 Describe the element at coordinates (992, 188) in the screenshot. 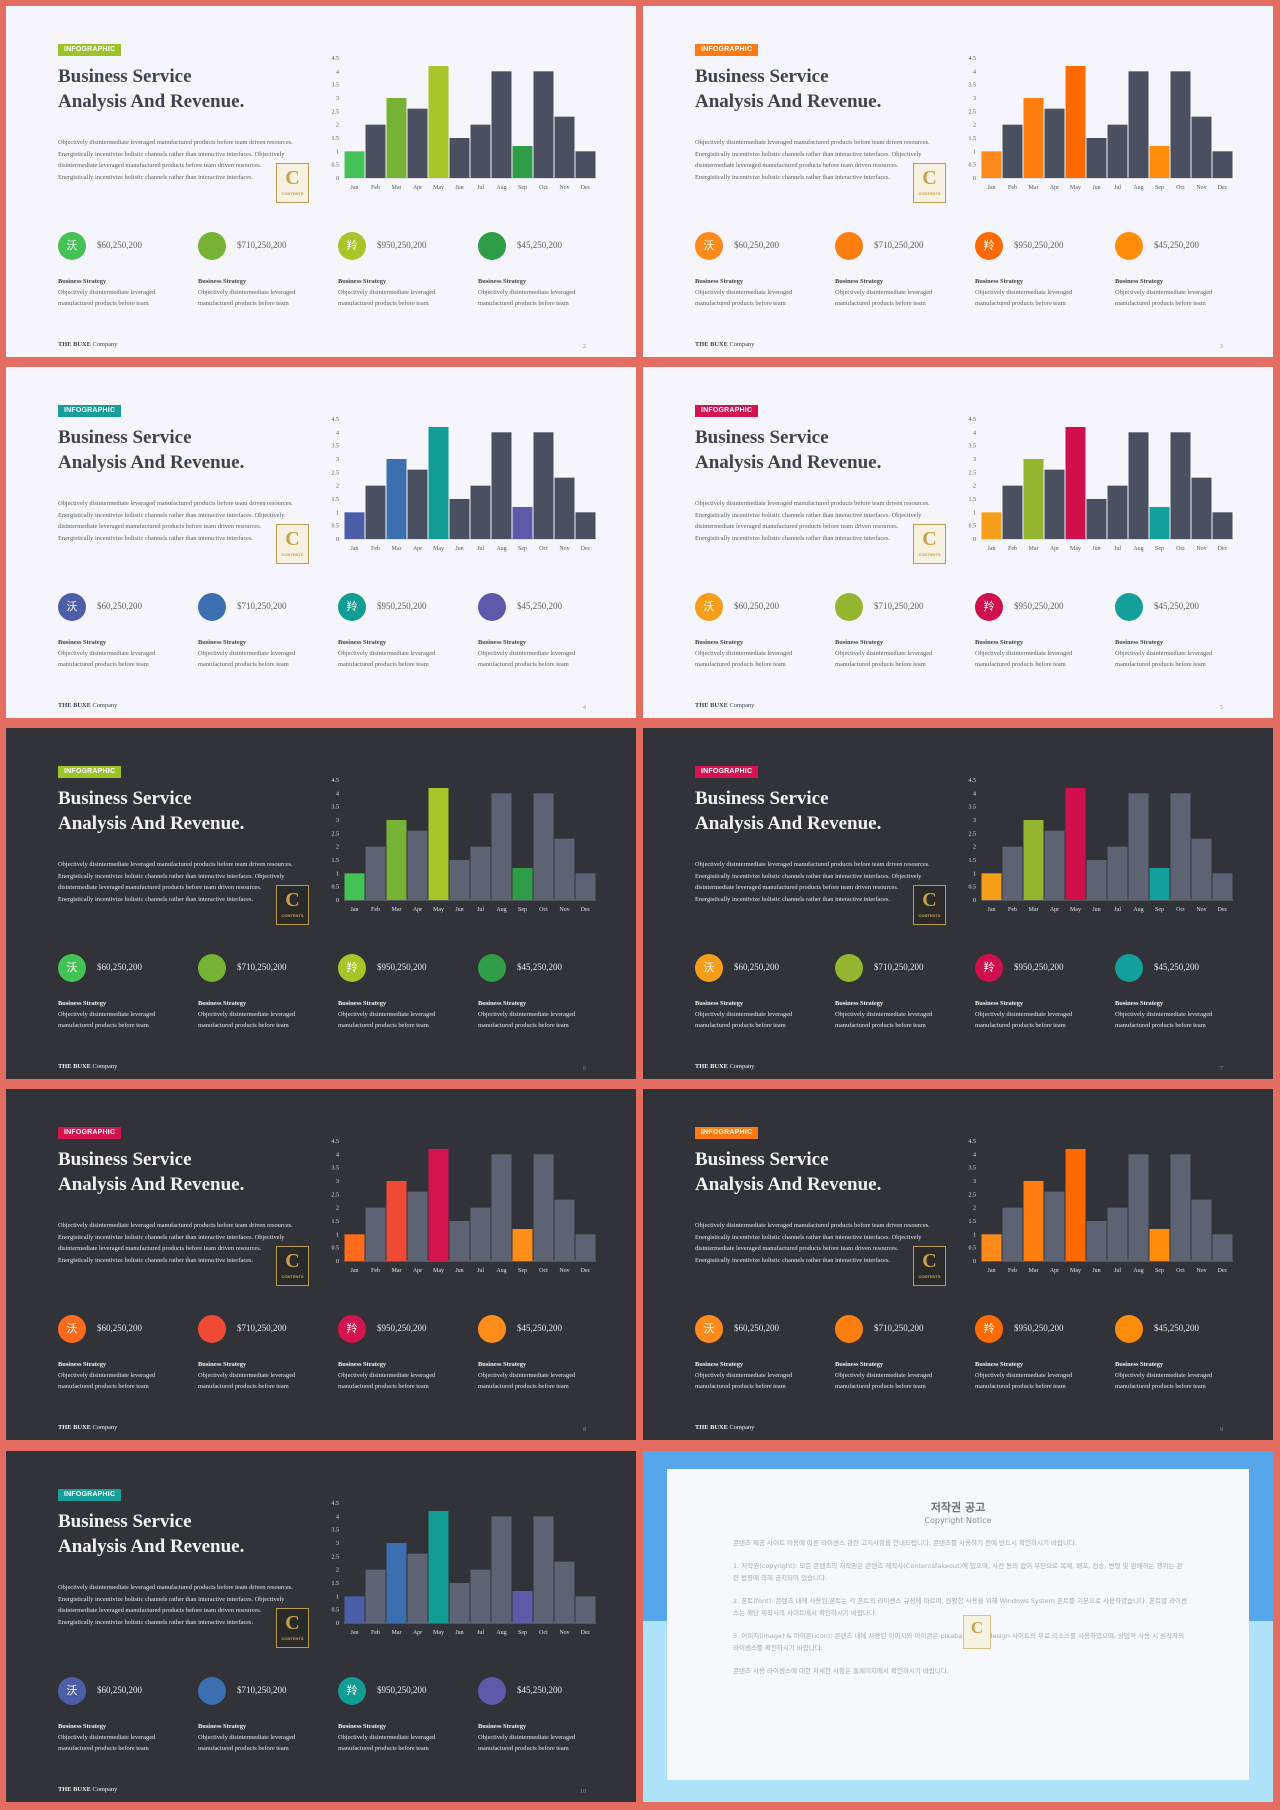

I see `x-tick-label: Jan` at that location.